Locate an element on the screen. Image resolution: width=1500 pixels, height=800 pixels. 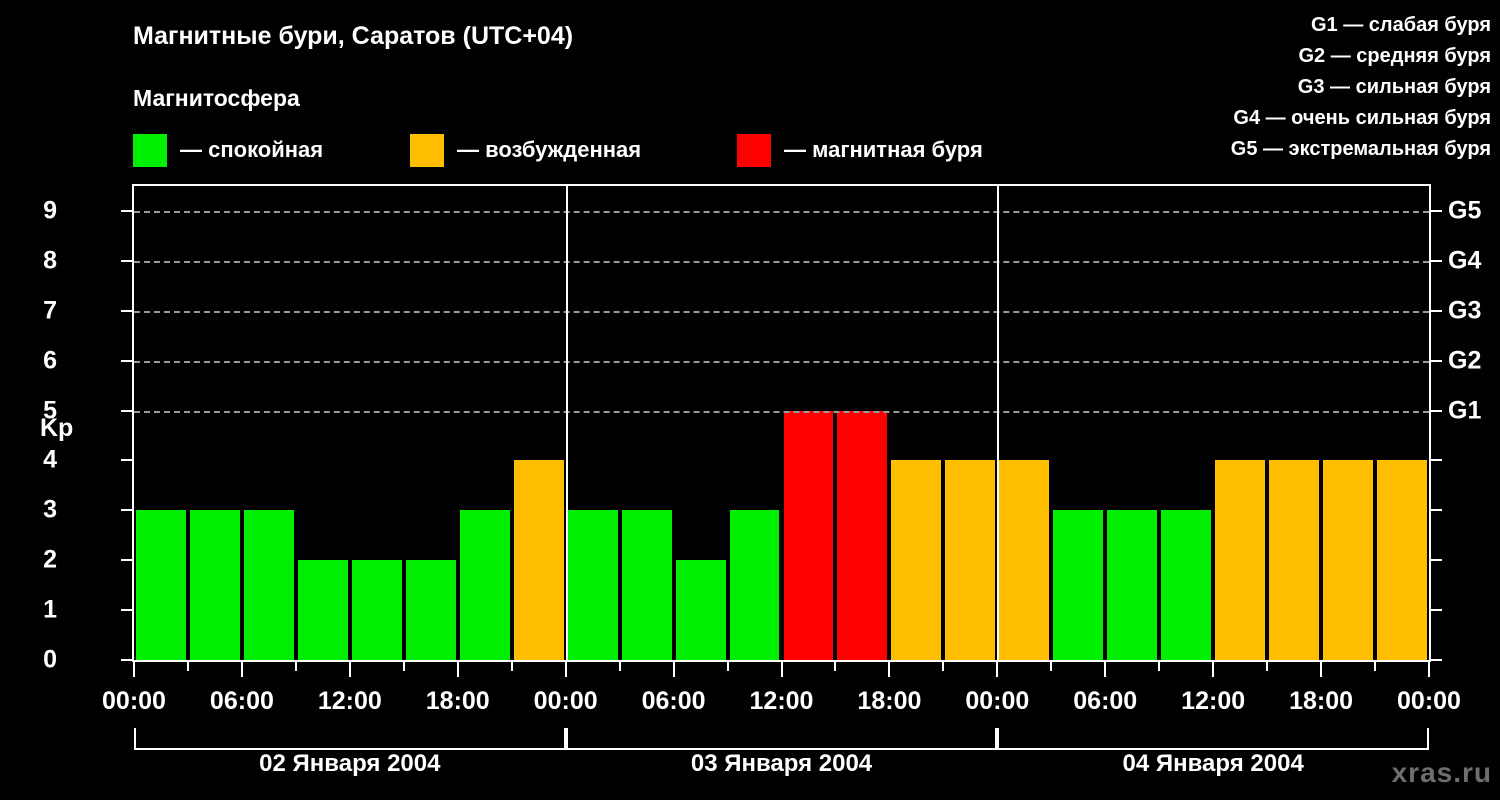
y-tick-label-4: 4 is located at coordinates (50, 459).